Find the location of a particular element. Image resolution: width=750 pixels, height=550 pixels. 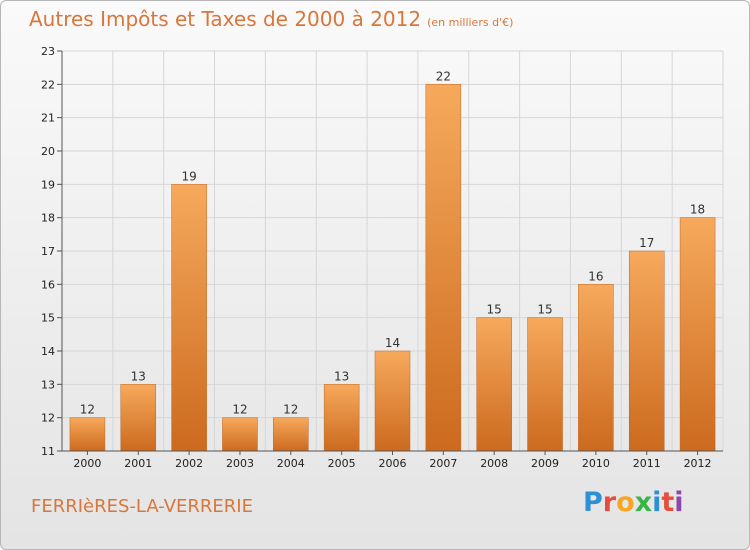

bar-value-label: 14 is located at coordinates (392, 343).